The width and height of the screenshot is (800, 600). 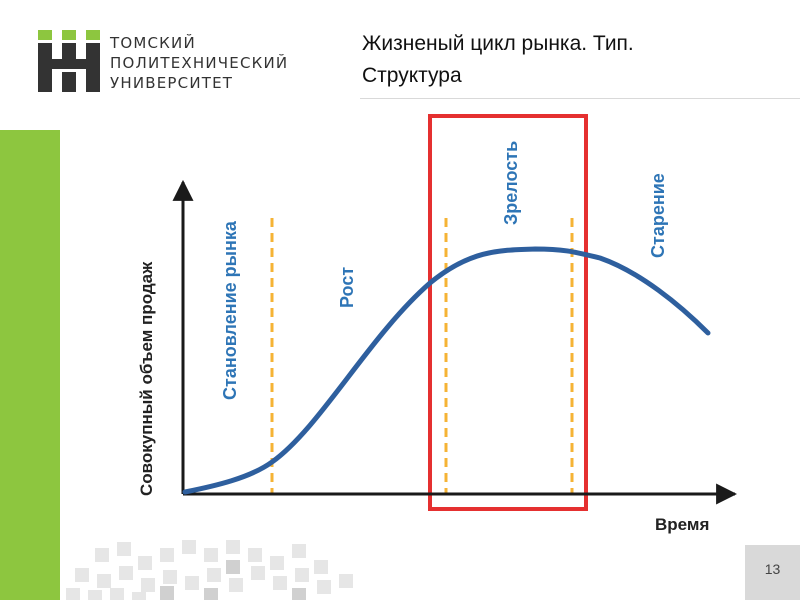 I want to click on page-number: 13, so click(x=772, y=569).